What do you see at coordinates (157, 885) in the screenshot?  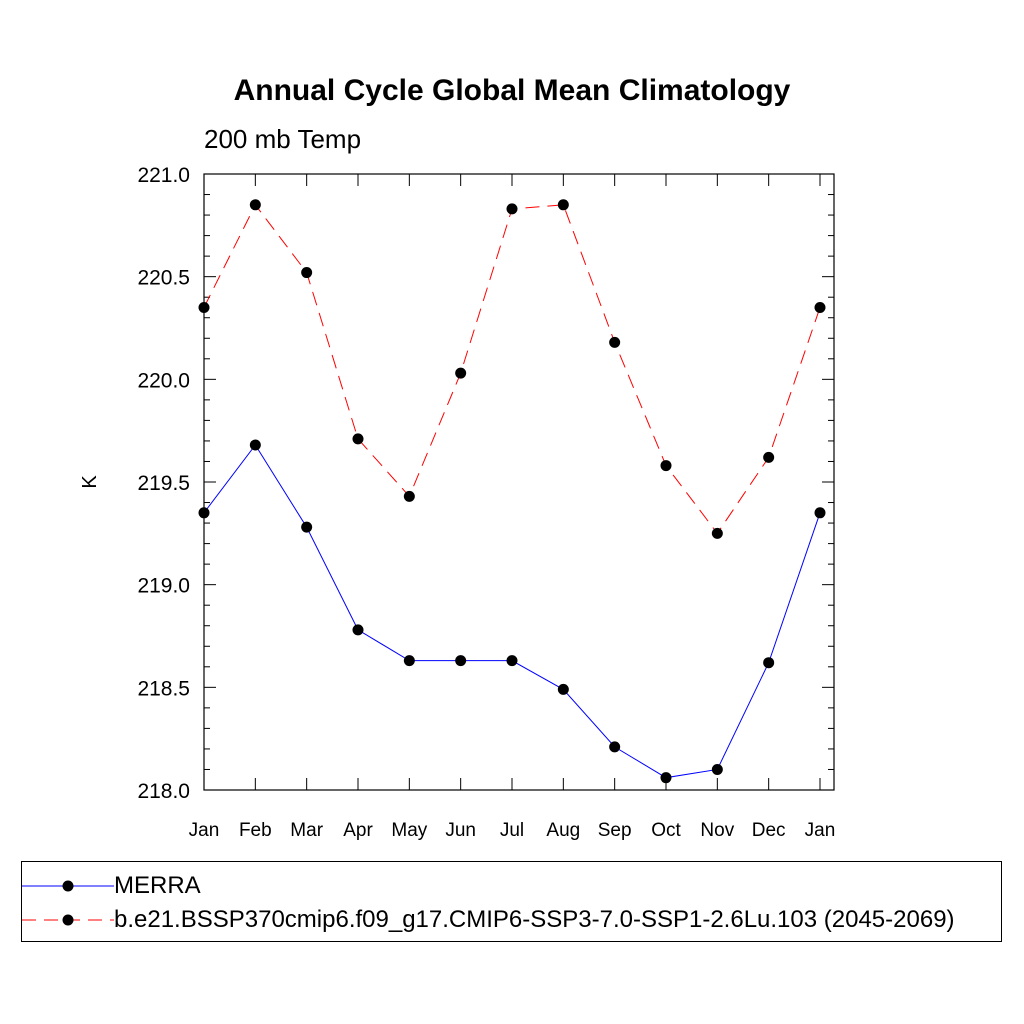 I see `legend-label-merra: MERRA` at bounding box center [157, 885].